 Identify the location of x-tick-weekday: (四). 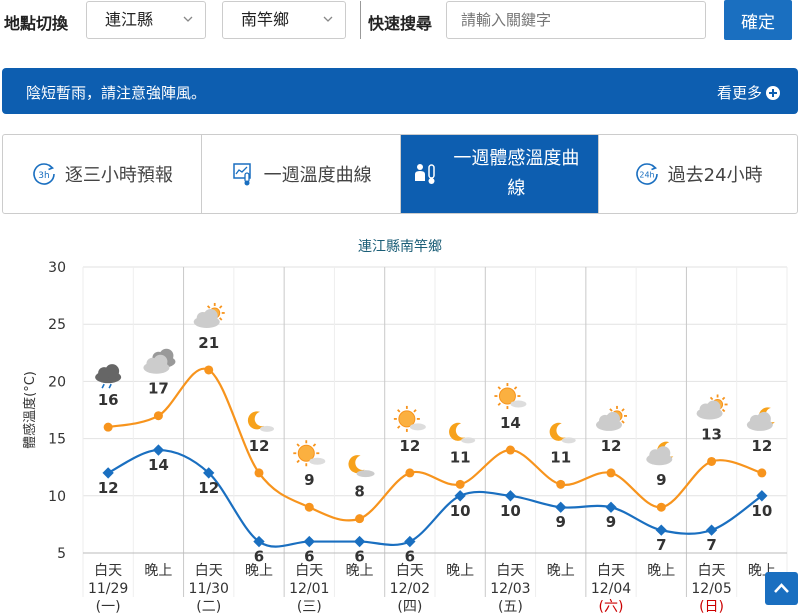
(409, 607).